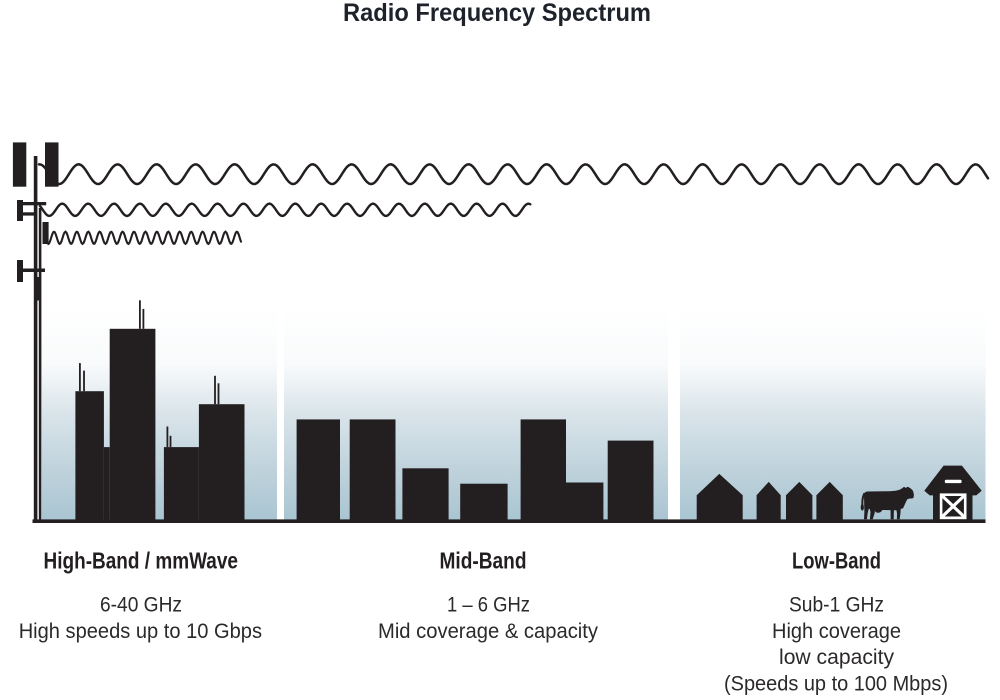  What do you see at coordinates (836, 631) in the screenshot?
I see `svg-text: High coverage` at bounding box center [836, 631].